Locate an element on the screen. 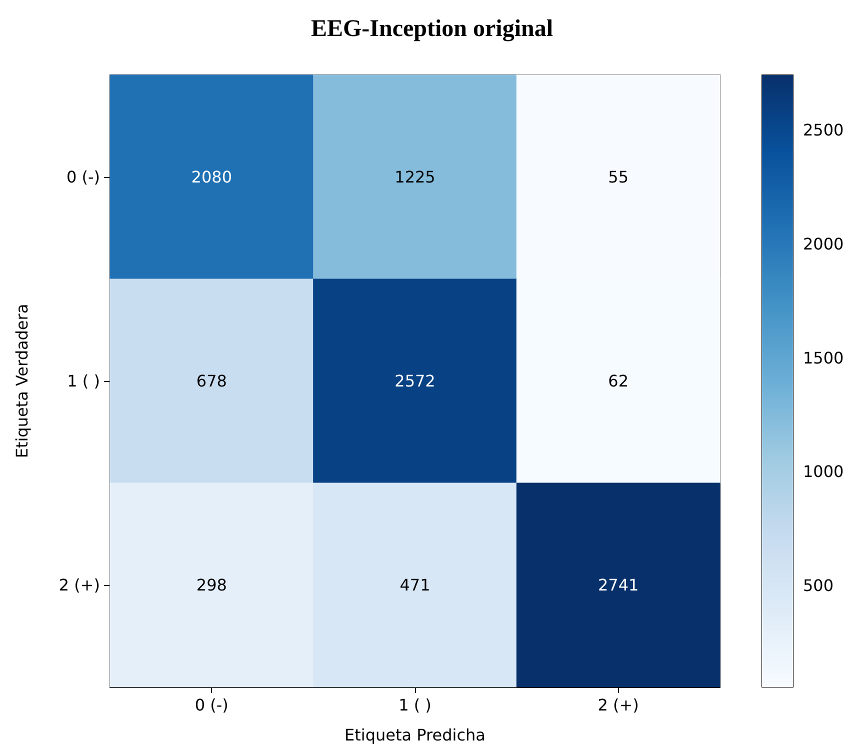 The height and width of the screenshot is (753, 864). x-tick-label: 1 ( ) is located at coordinates (415, 705).